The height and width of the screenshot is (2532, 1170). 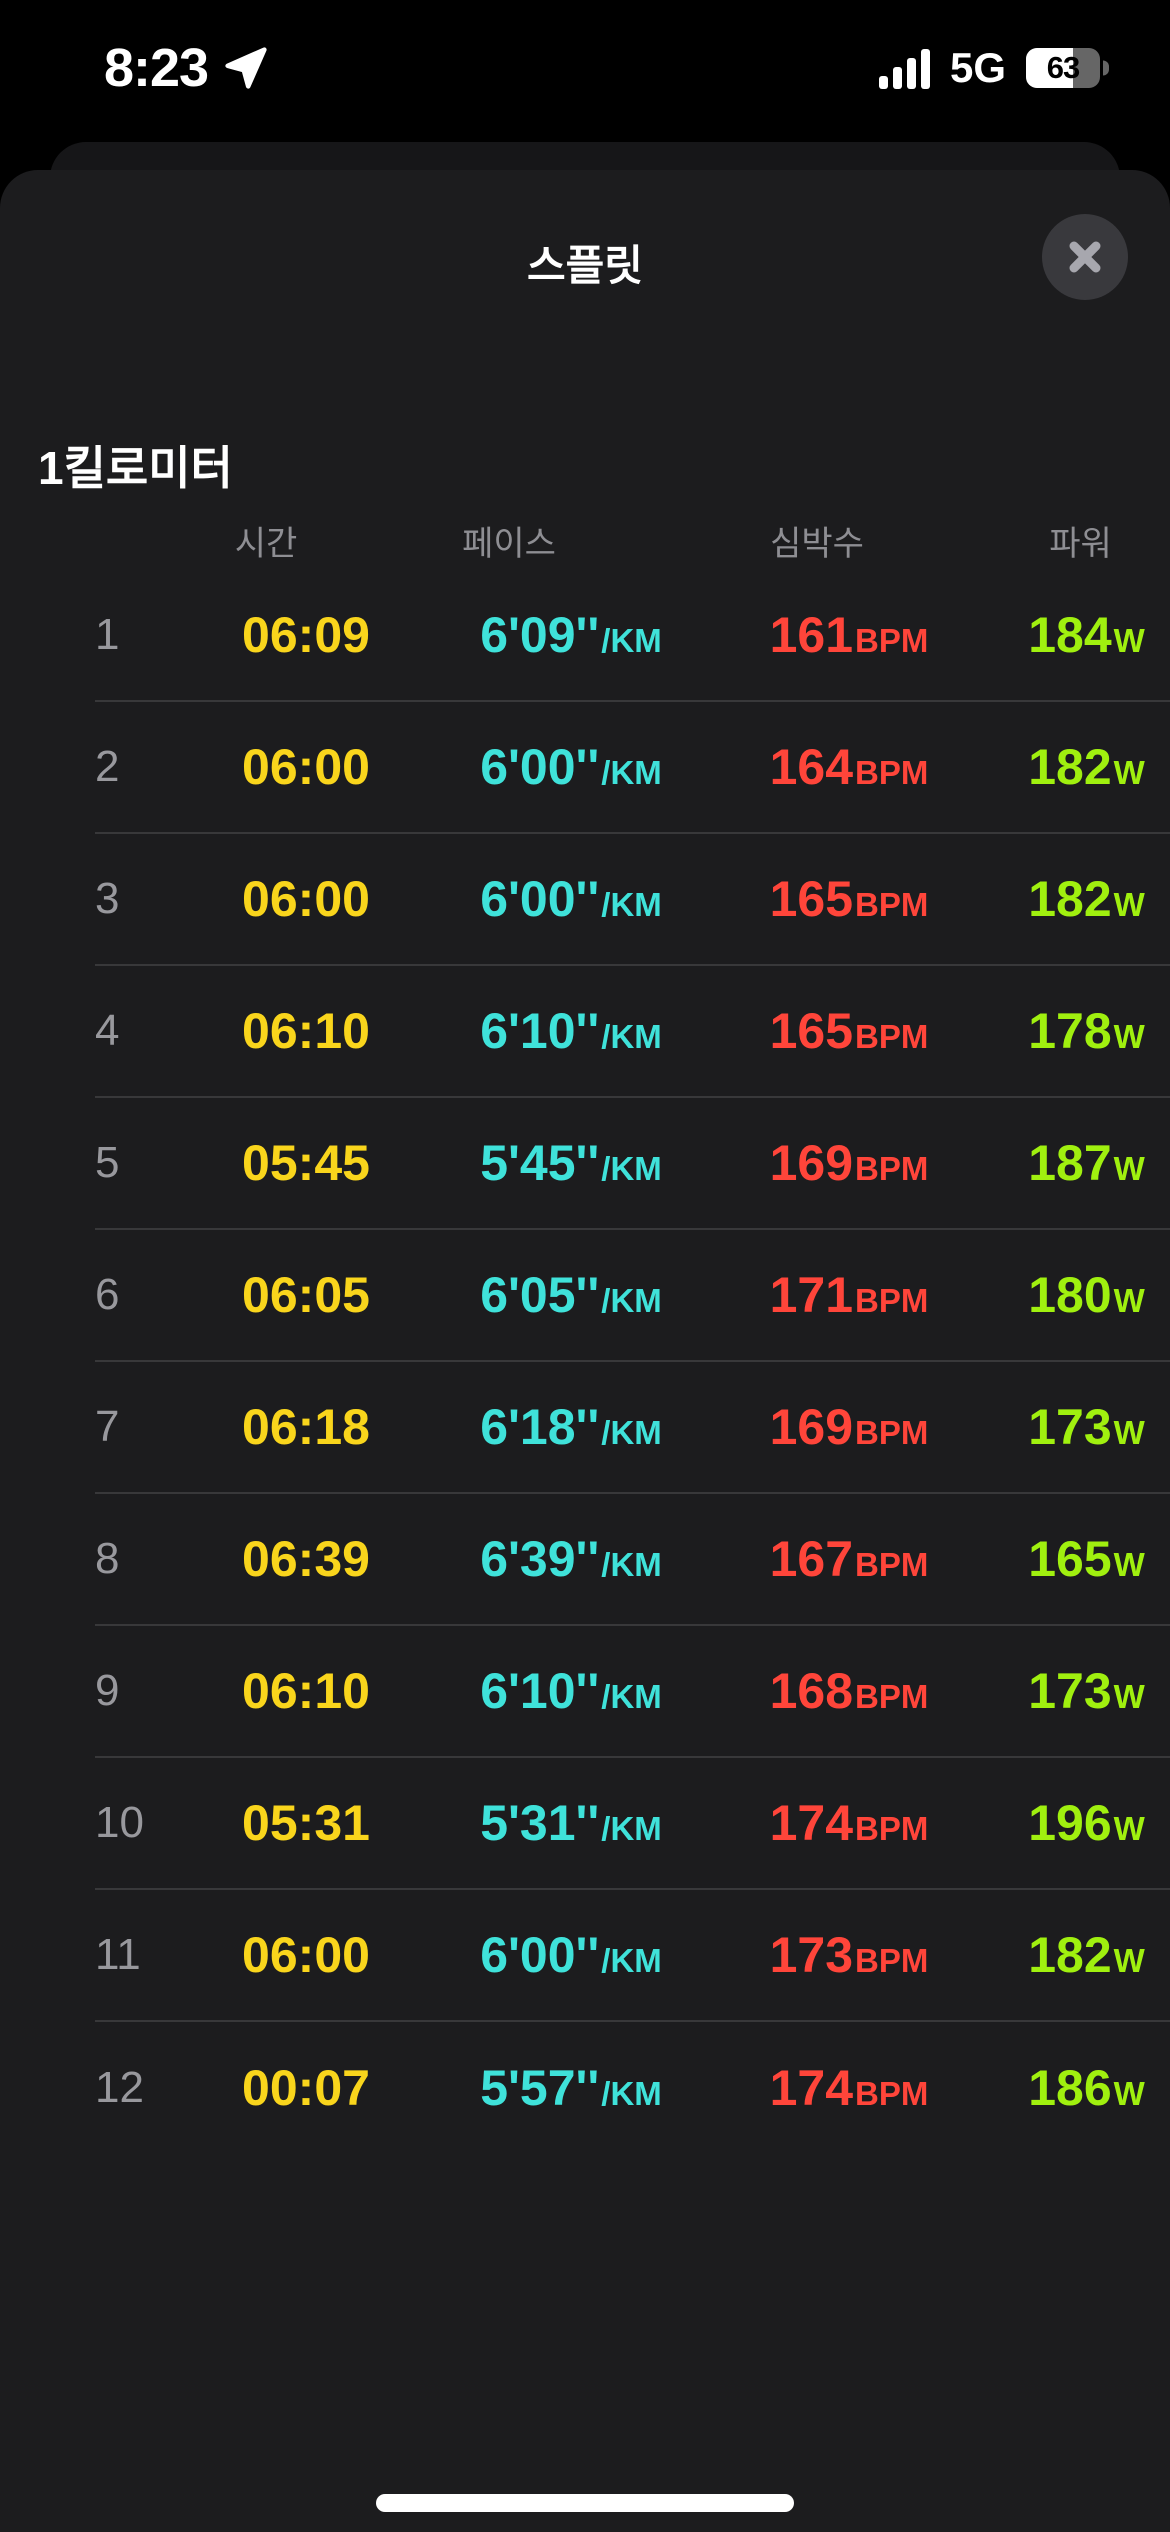 I want to click on split-heart-rate: 168 BPM, so click(x=849, y=1691).